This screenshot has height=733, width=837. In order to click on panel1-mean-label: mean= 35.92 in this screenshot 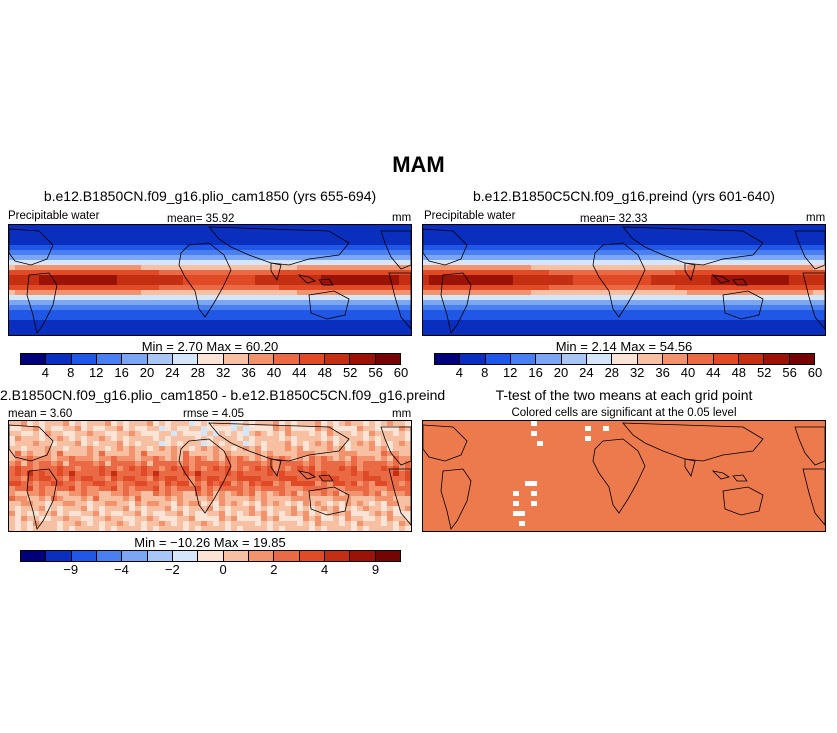, I will do `click(201, 219)`.